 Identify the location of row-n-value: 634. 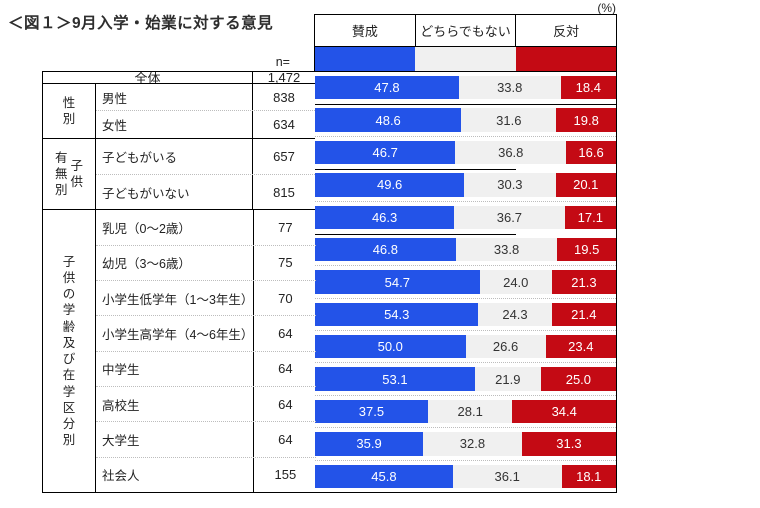
(283, 124).